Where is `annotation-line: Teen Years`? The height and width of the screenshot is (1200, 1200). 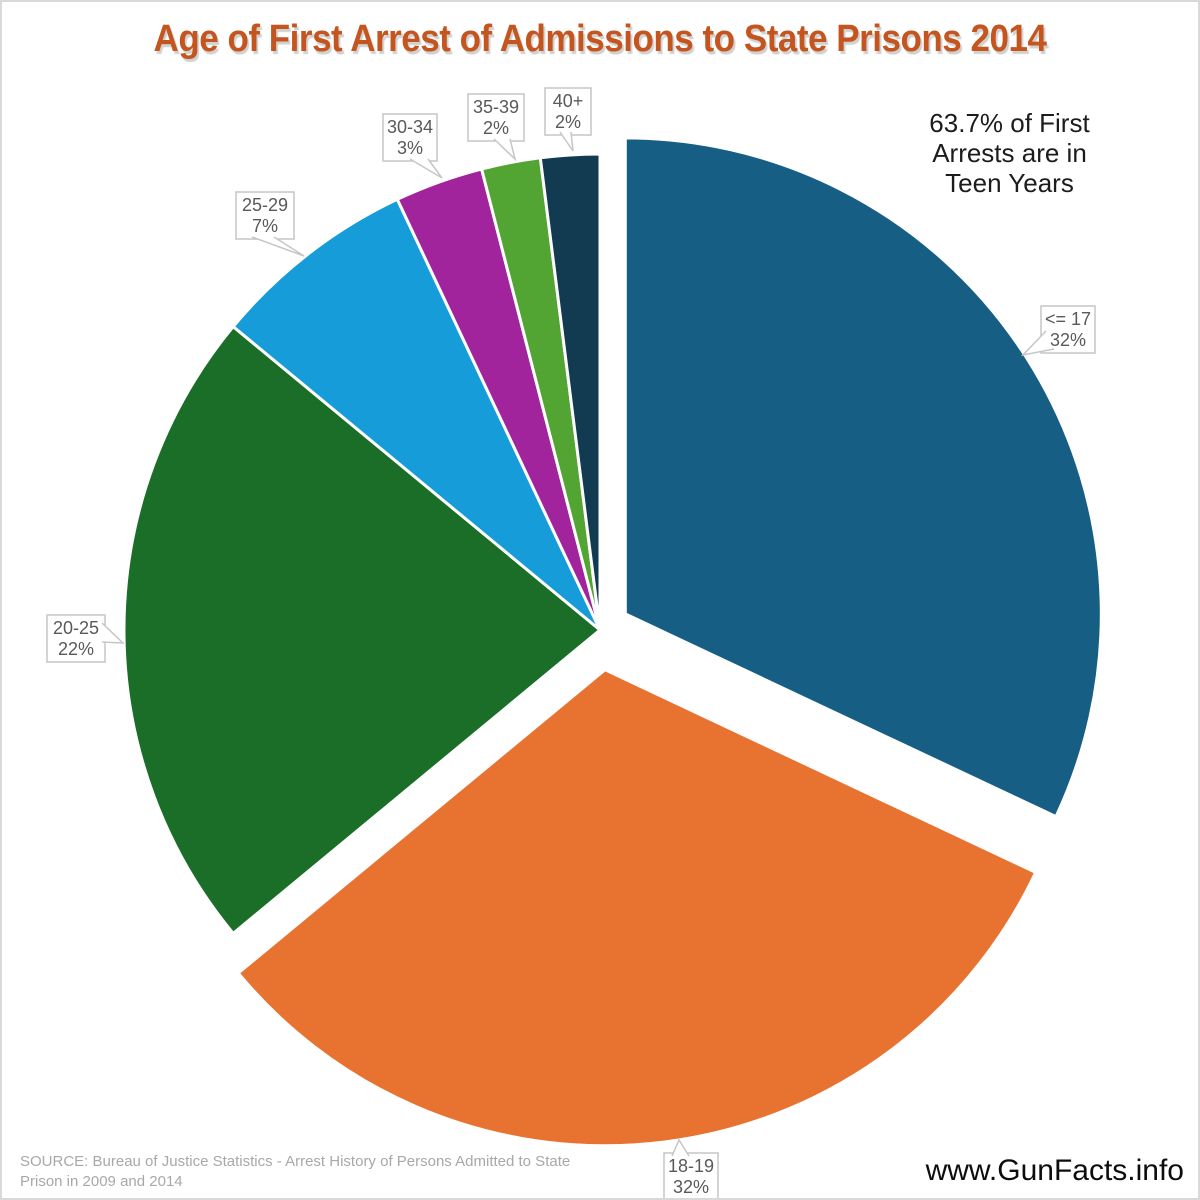 annotation-line: Teen Years is located at coordinates (1009, 183).